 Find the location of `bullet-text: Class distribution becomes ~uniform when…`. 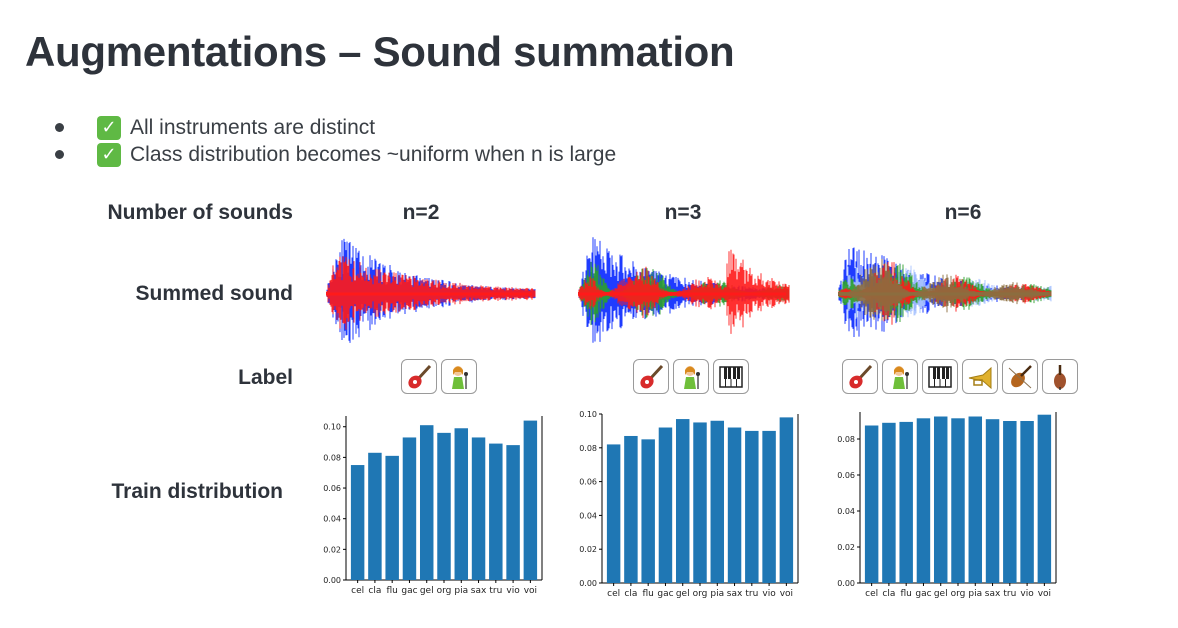

bullet-text: Class distribution becomes ~uniform when… is located at coordinates (373, 154).